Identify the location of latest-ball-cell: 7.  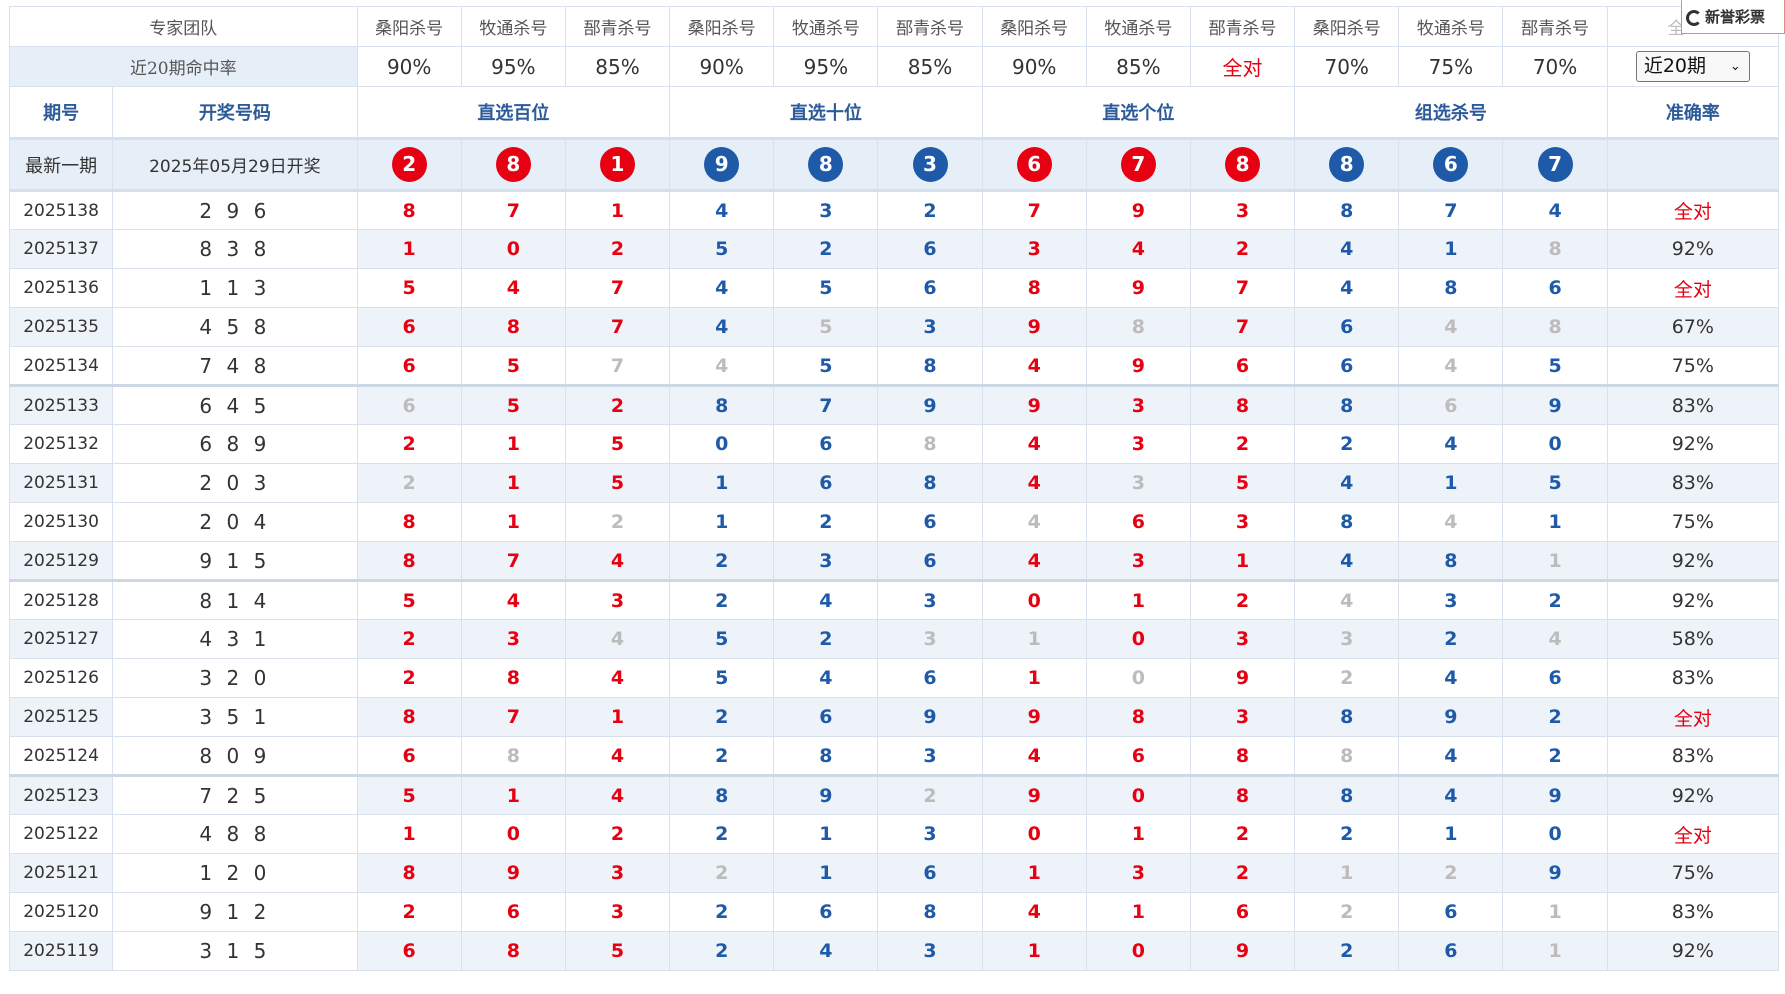
(1138, 164).